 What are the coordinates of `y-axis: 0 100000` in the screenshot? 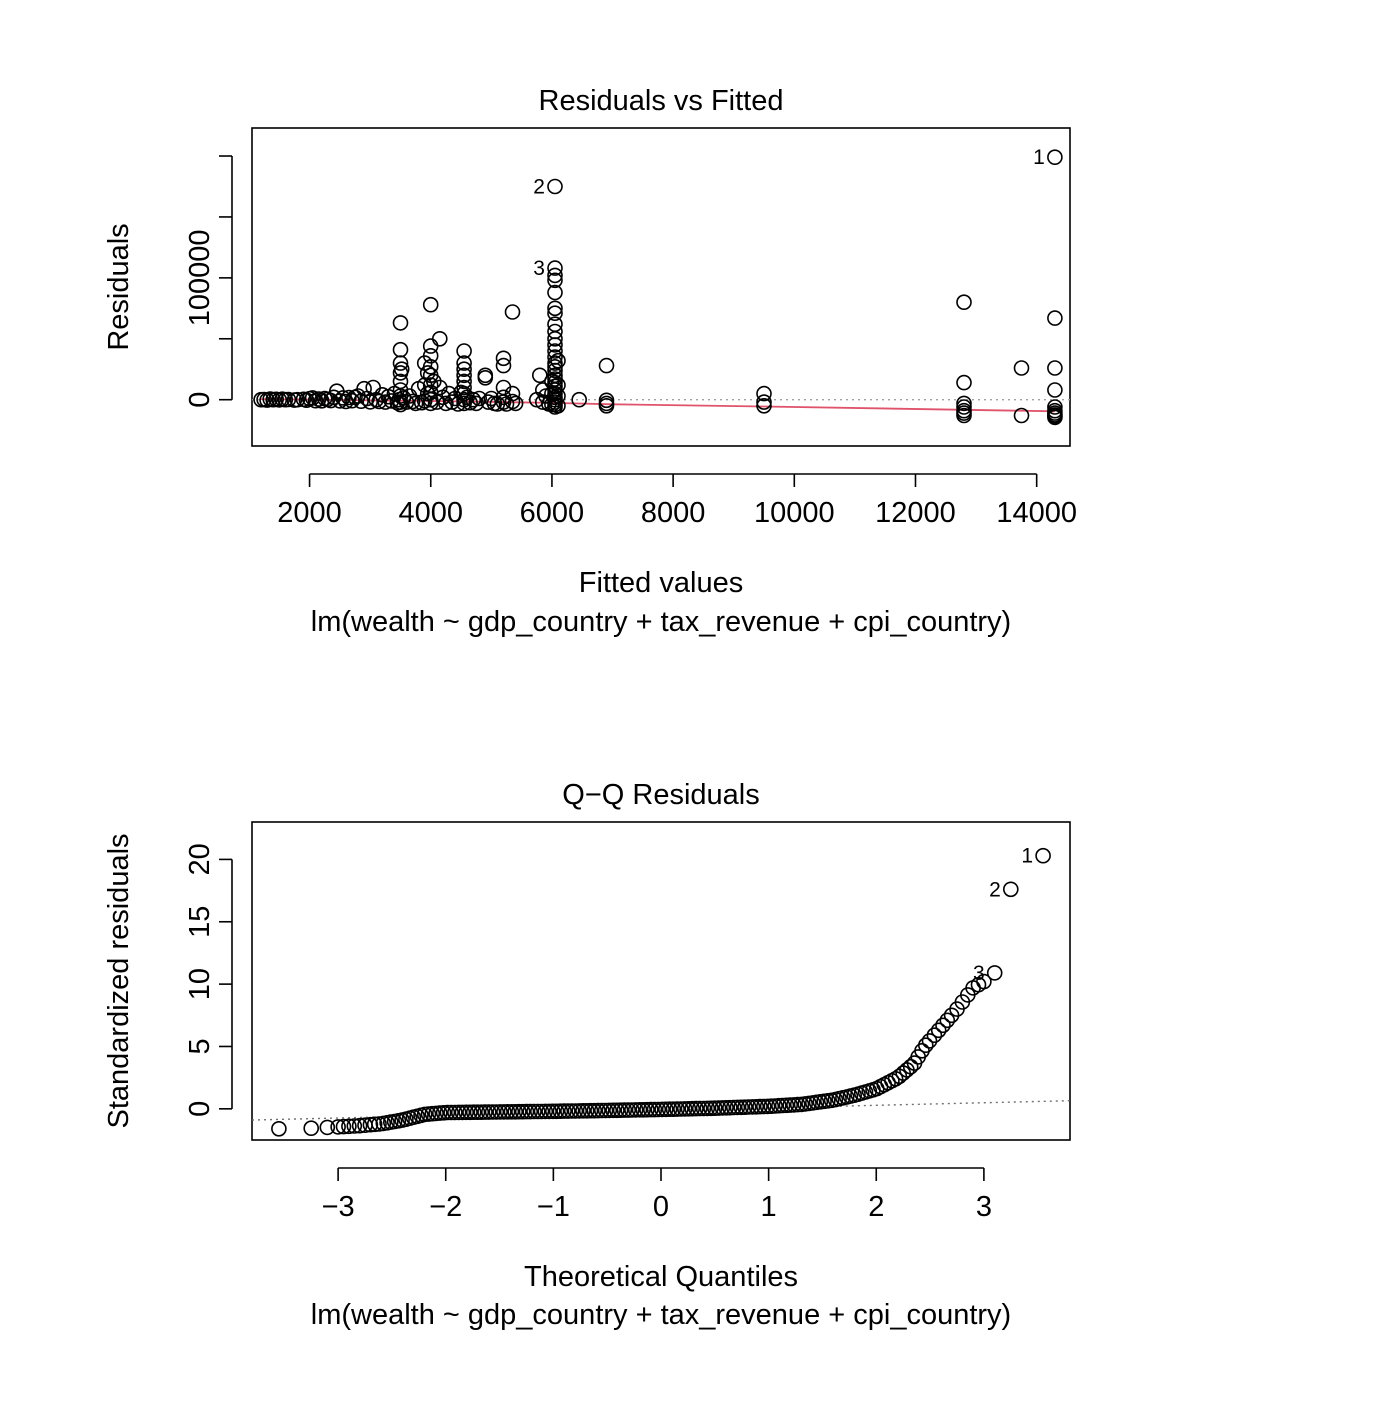 It's located at (208, 281).